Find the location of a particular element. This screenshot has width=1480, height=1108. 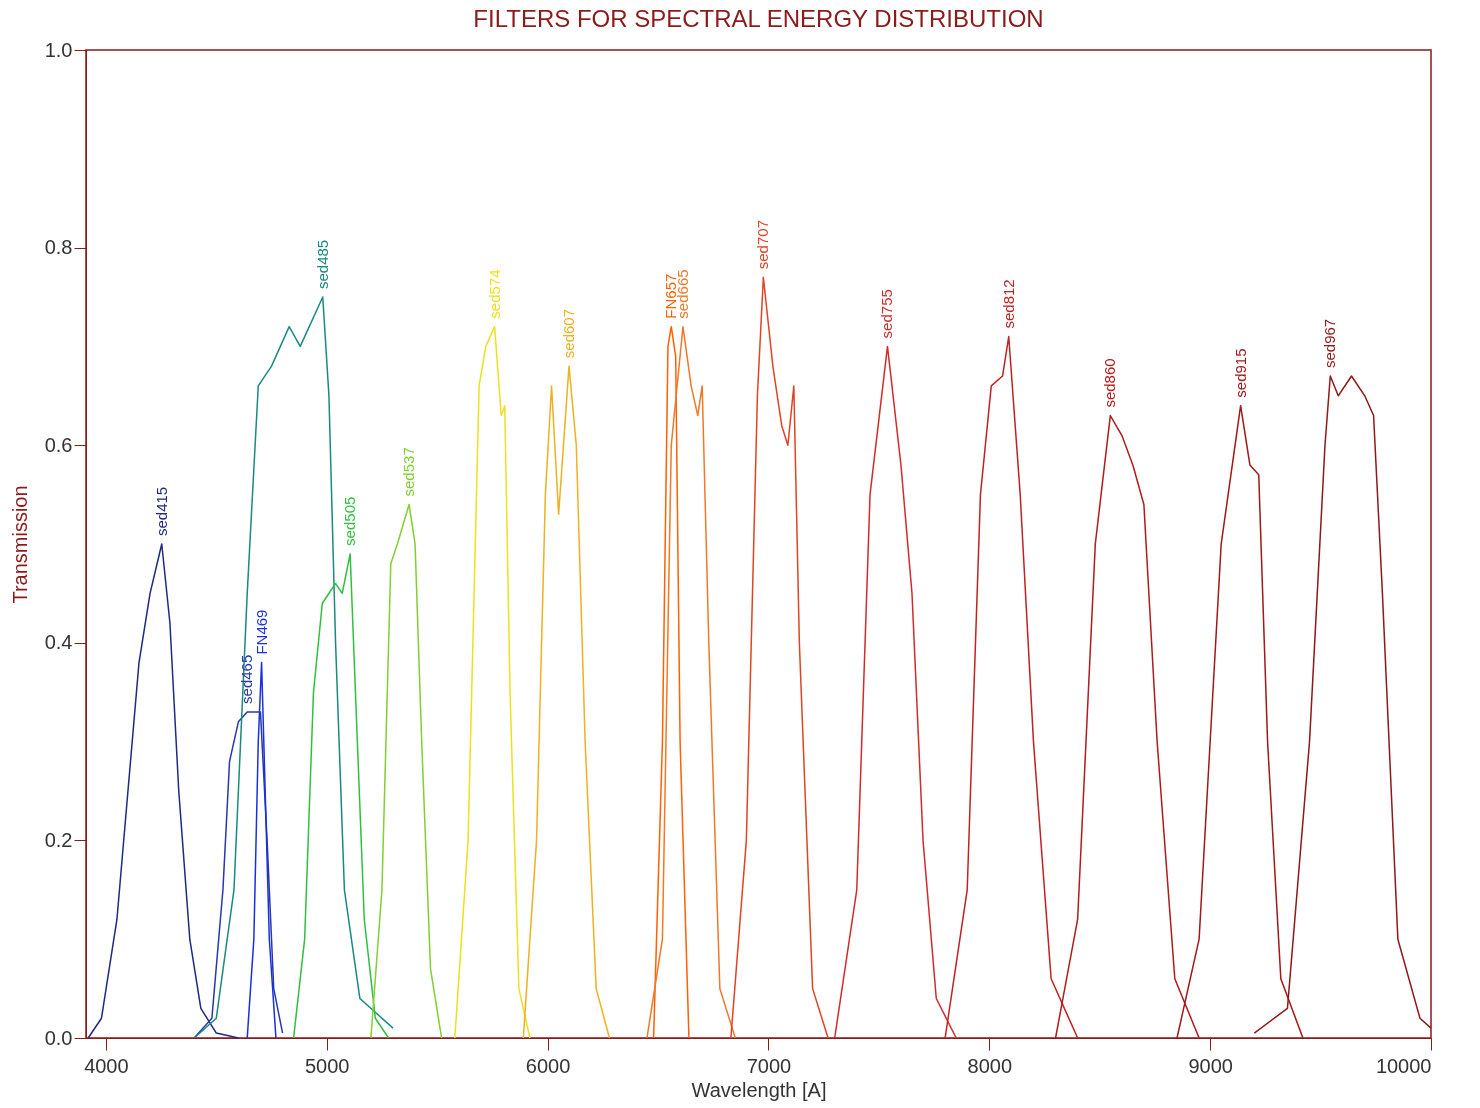

text: sed755 is located at coordinates (887, 314).